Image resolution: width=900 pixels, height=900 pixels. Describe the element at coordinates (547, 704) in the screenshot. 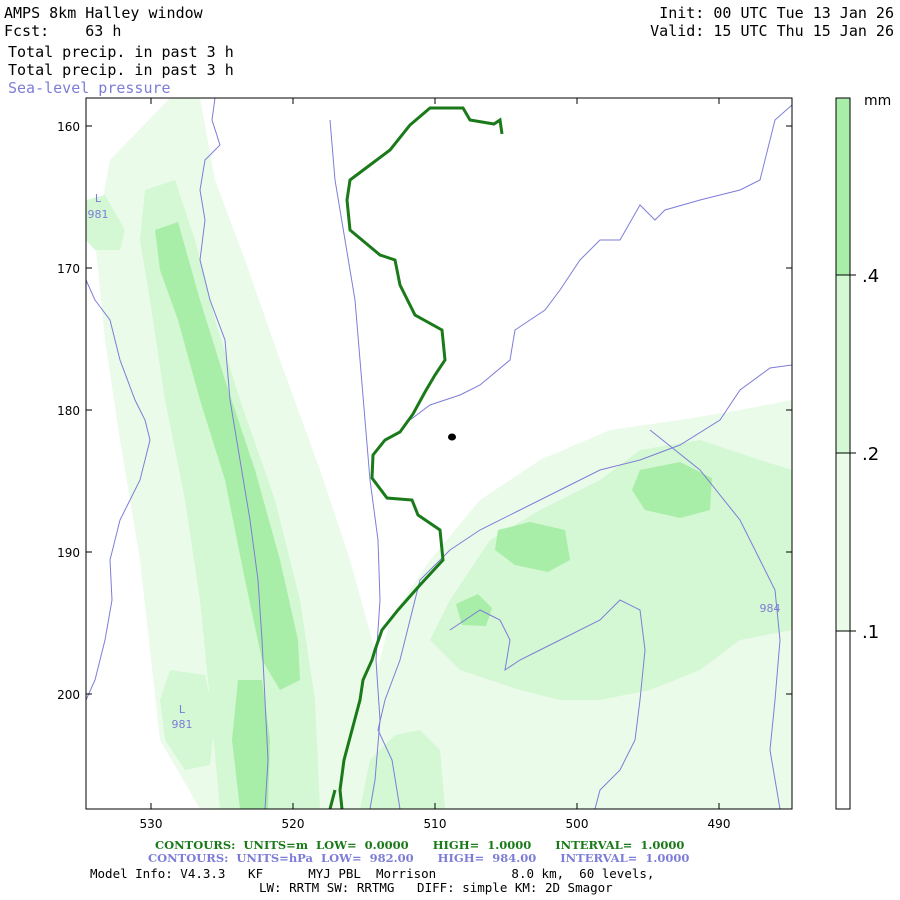

I see `isobar-coast-south` at that location.